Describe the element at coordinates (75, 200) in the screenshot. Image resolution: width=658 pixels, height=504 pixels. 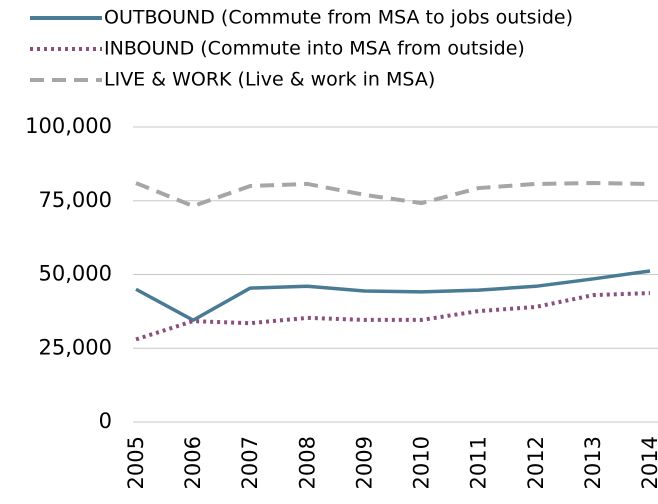
I see `y-tick-label: 75,000` at that location.